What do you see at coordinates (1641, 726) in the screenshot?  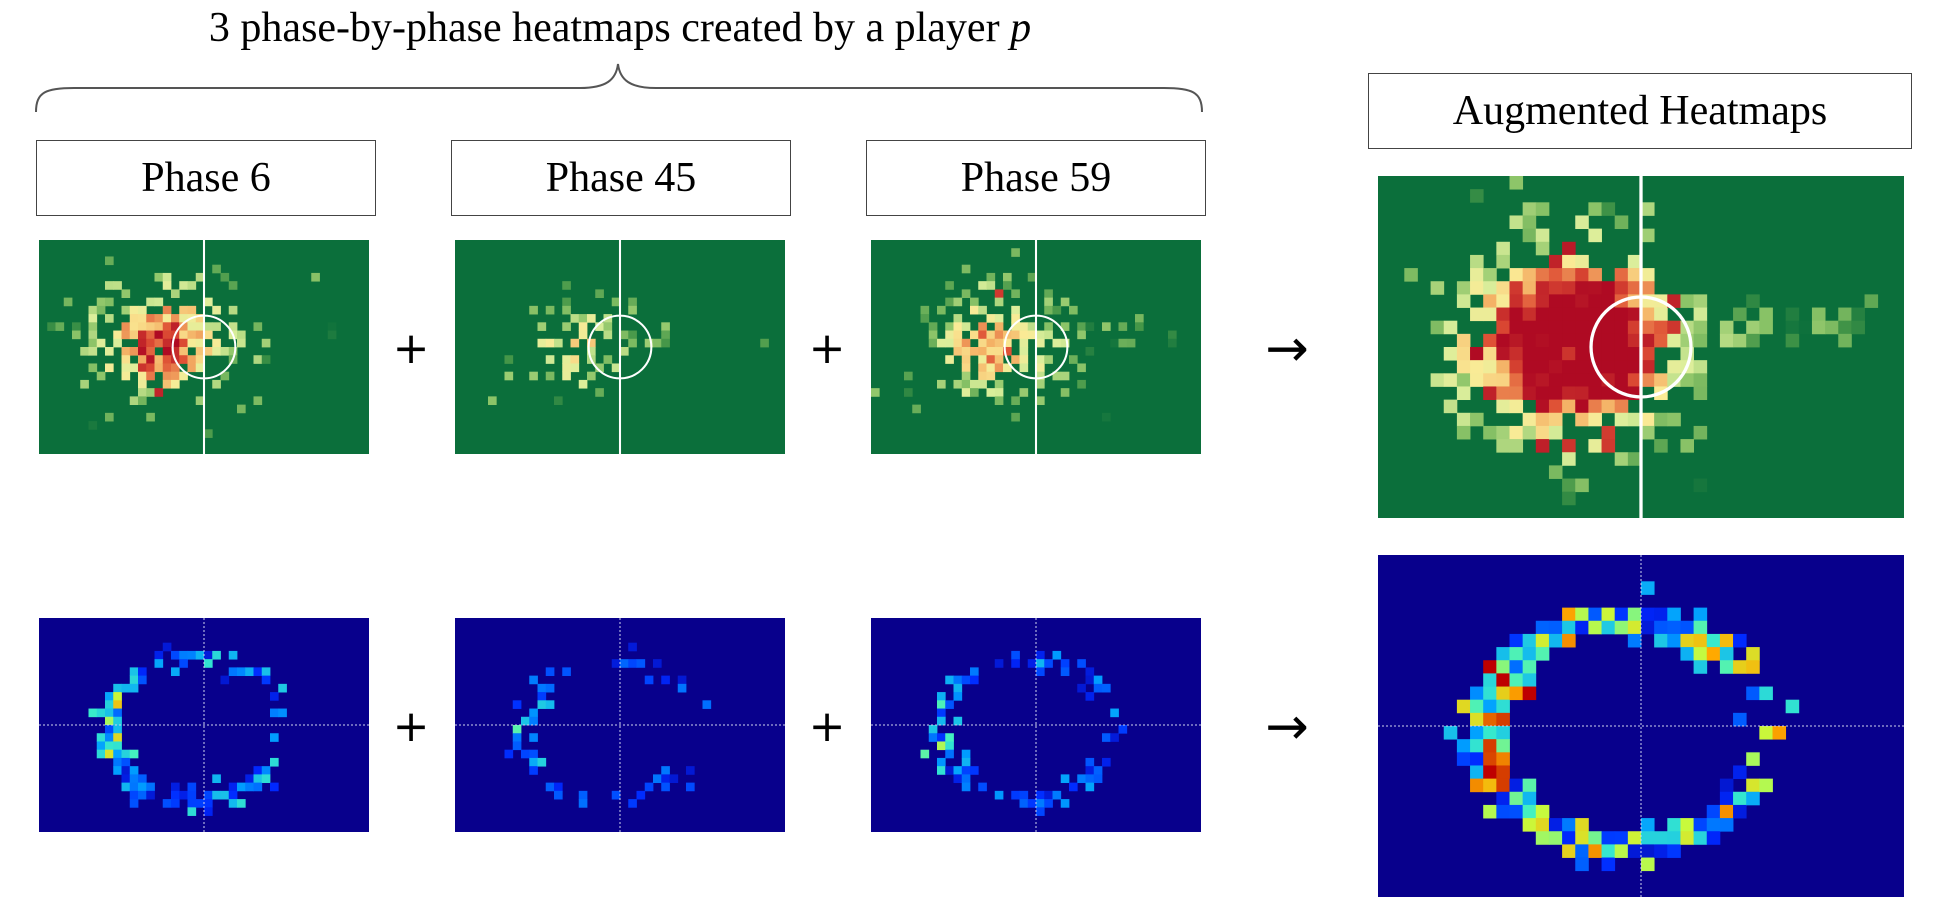 I see `direction-heatmap-augmented` at bounding box center [1641, 726].